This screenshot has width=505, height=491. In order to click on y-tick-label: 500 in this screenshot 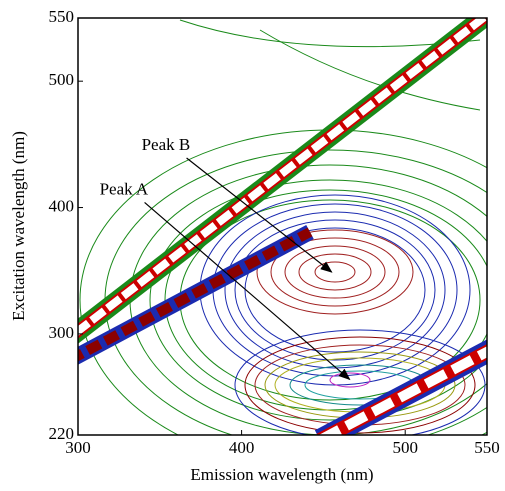, I will do `click(62, 79)`.